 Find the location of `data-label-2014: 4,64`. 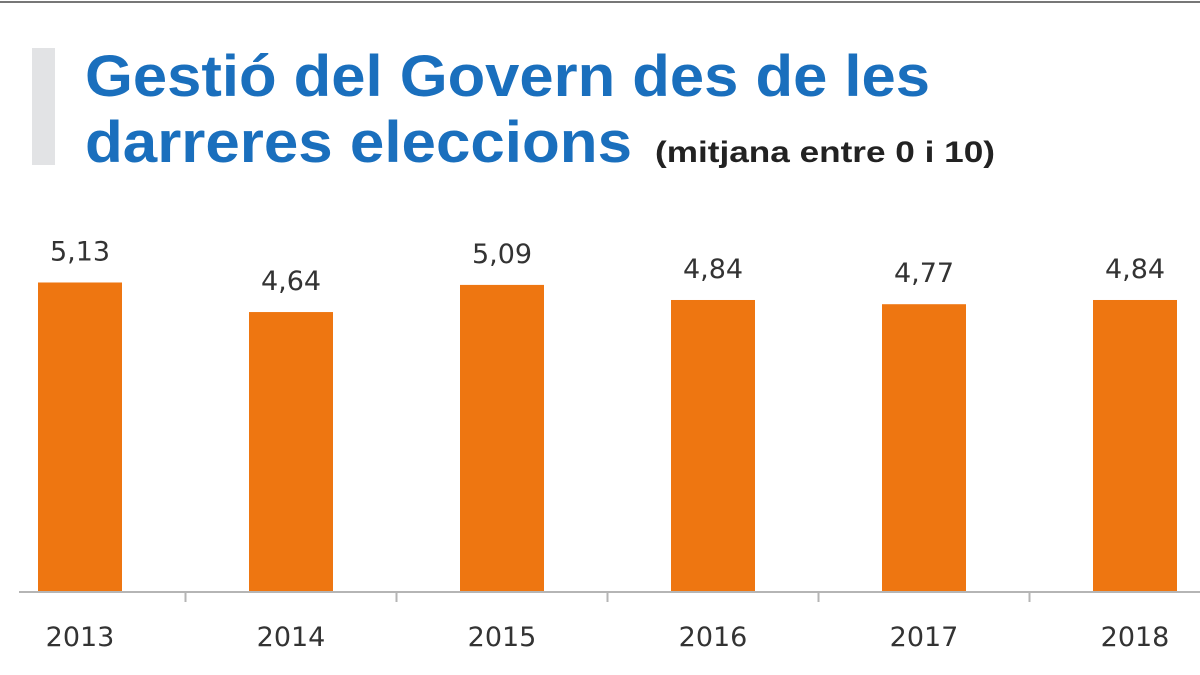

data-label-2014: 4,64 is located at coordinates (291, 281).